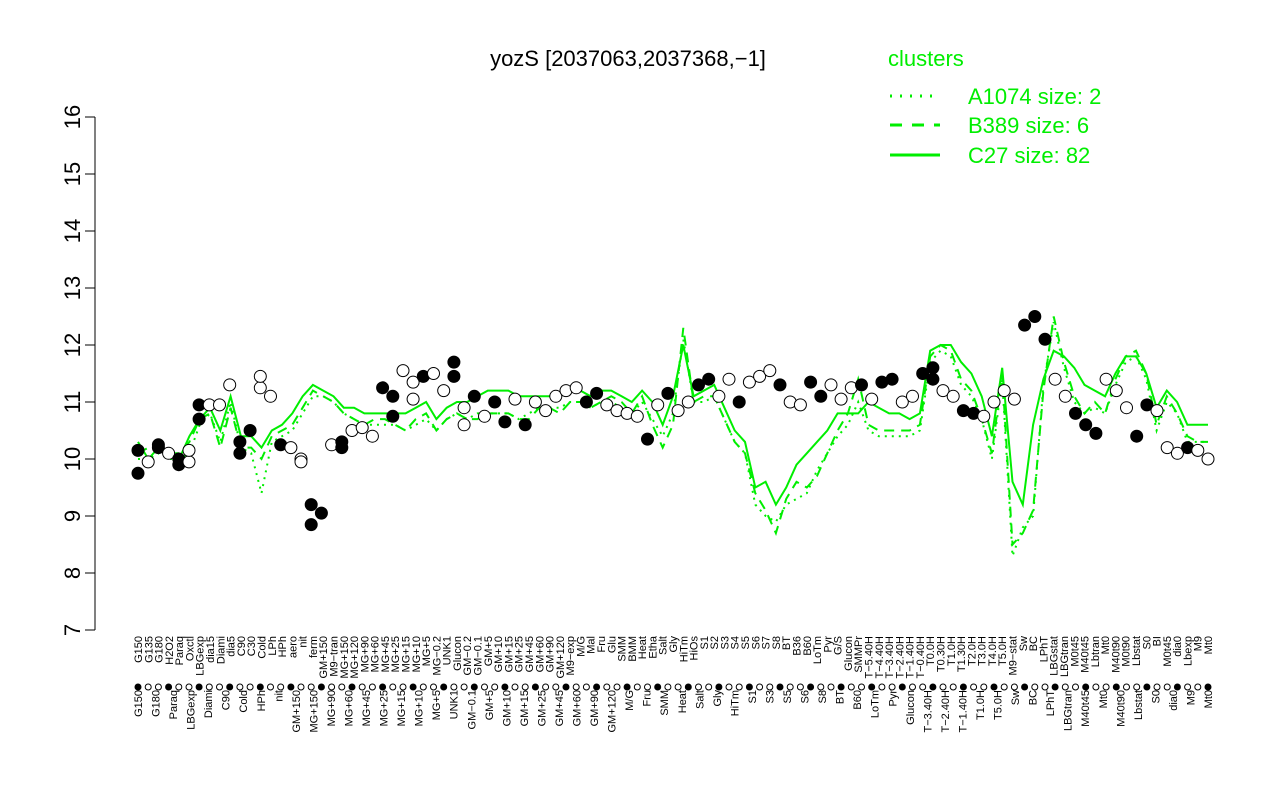  What do you see at coordinates (653, 647) in the screenshot?
I see `x-tick-label-top: Etha` at bounding box center [653, 647].